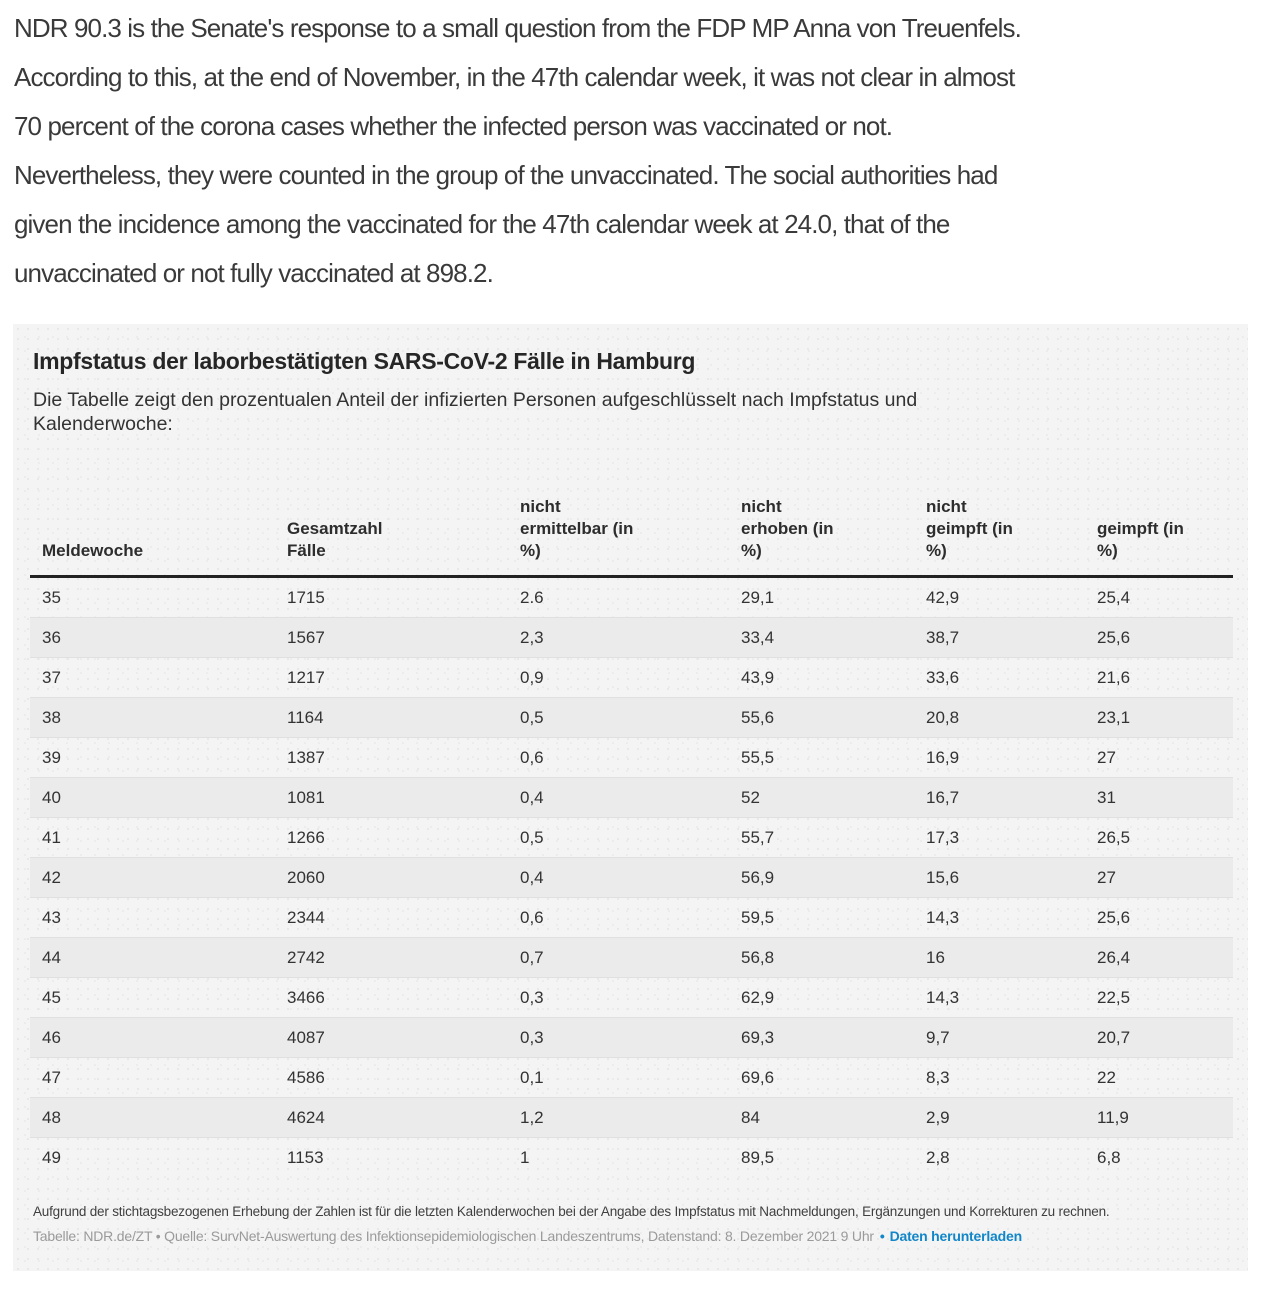 Image resolution: width=1261 pixels, height=1291 pixels. I want to click on cell-nicht-erhoben: 55,6, so click(821, 717).